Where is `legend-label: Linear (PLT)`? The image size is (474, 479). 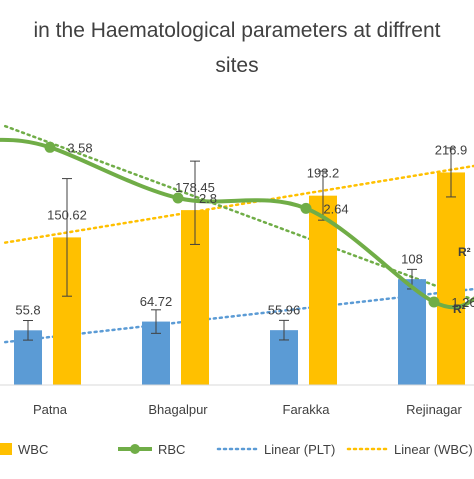
legend-label: Linear (PLT) is located at coordinates (299, 449).